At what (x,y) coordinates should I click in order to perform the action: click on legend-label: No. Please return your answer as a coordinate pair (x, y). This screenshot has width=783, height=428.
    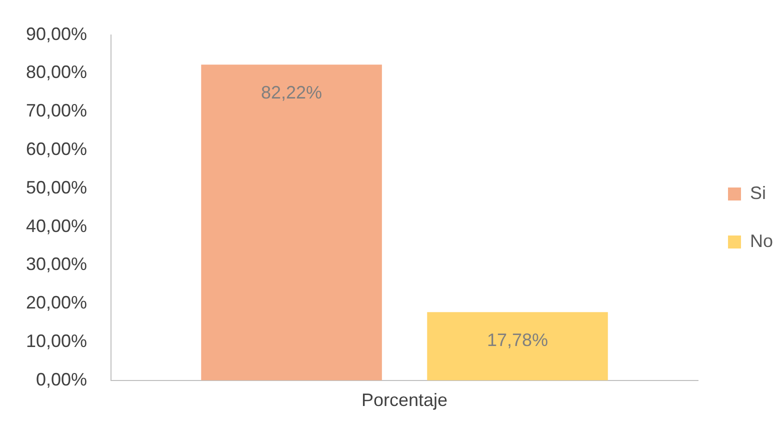
    Looking at the image, I should click on (762, 240).